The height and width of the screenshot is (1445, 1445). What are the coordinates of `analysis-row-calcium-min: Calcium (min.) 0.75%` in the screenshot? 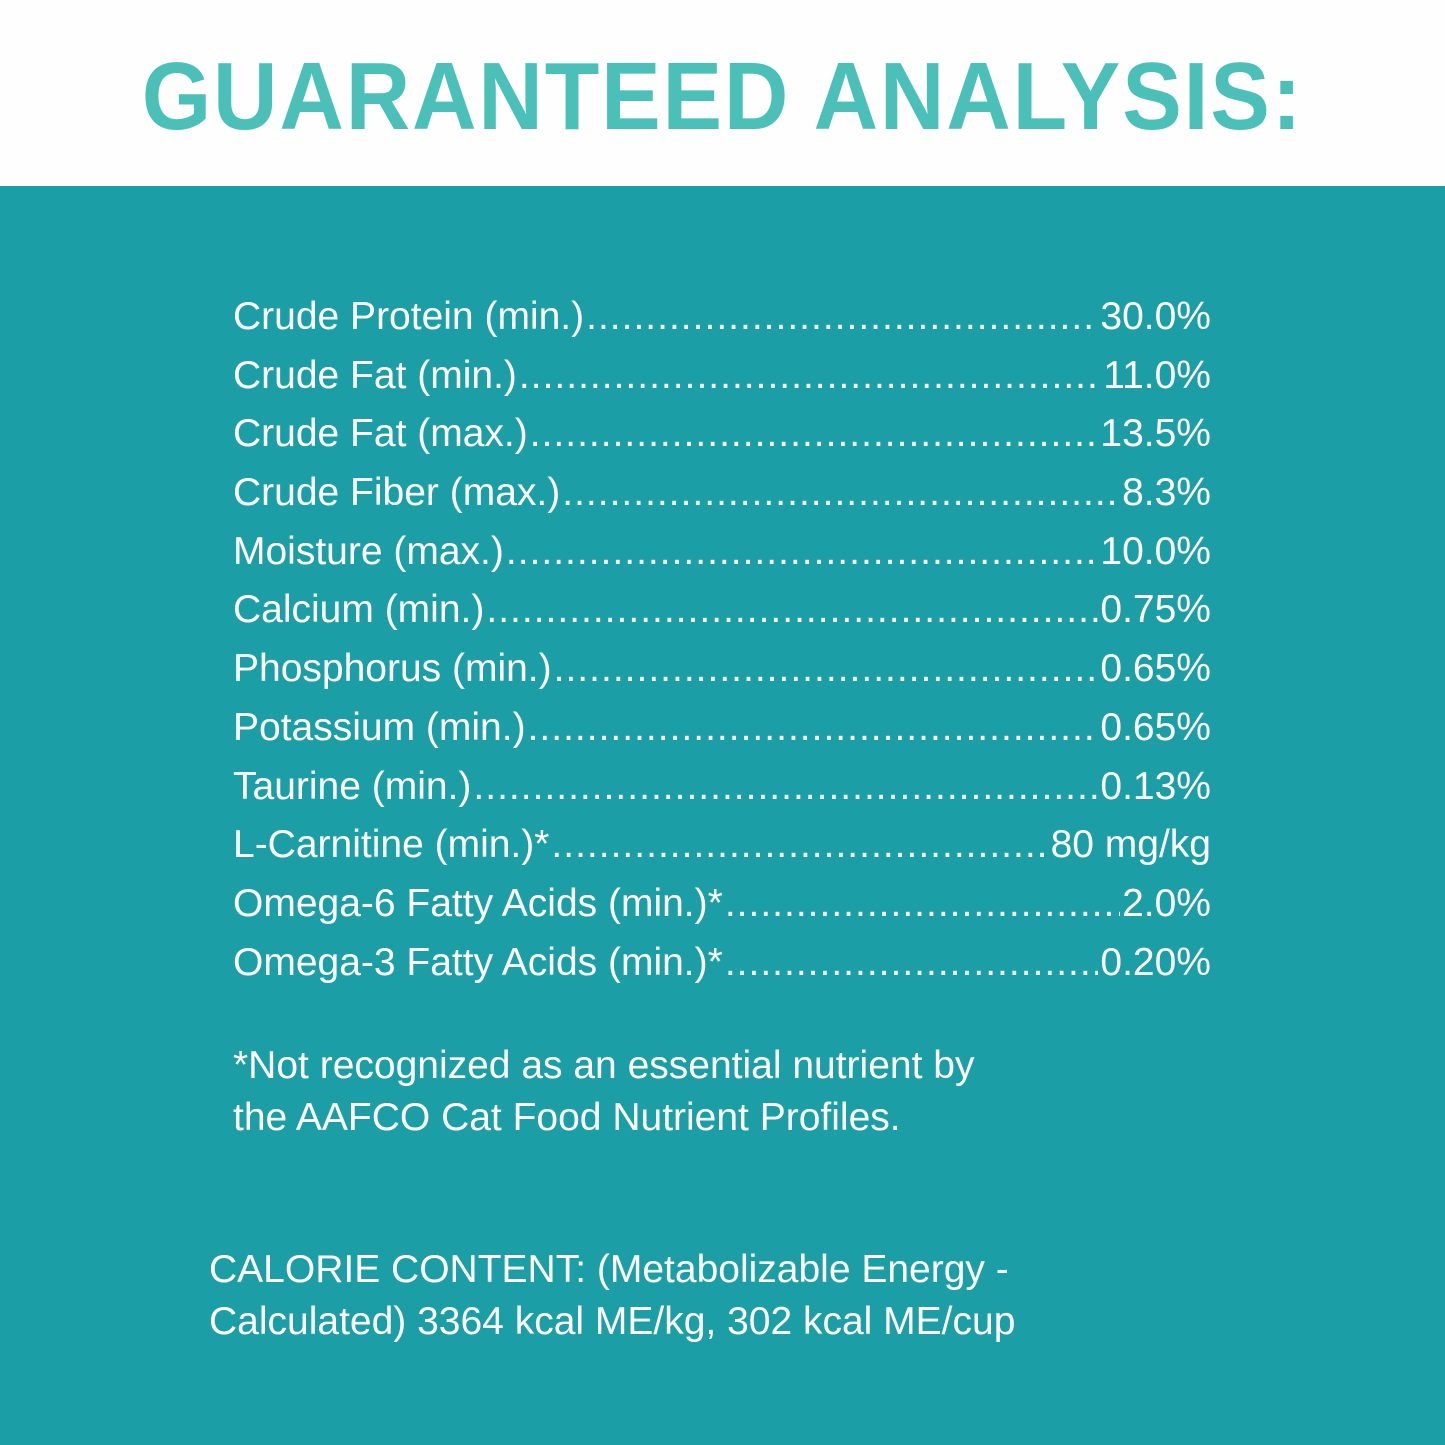 It's located at (722, 610).